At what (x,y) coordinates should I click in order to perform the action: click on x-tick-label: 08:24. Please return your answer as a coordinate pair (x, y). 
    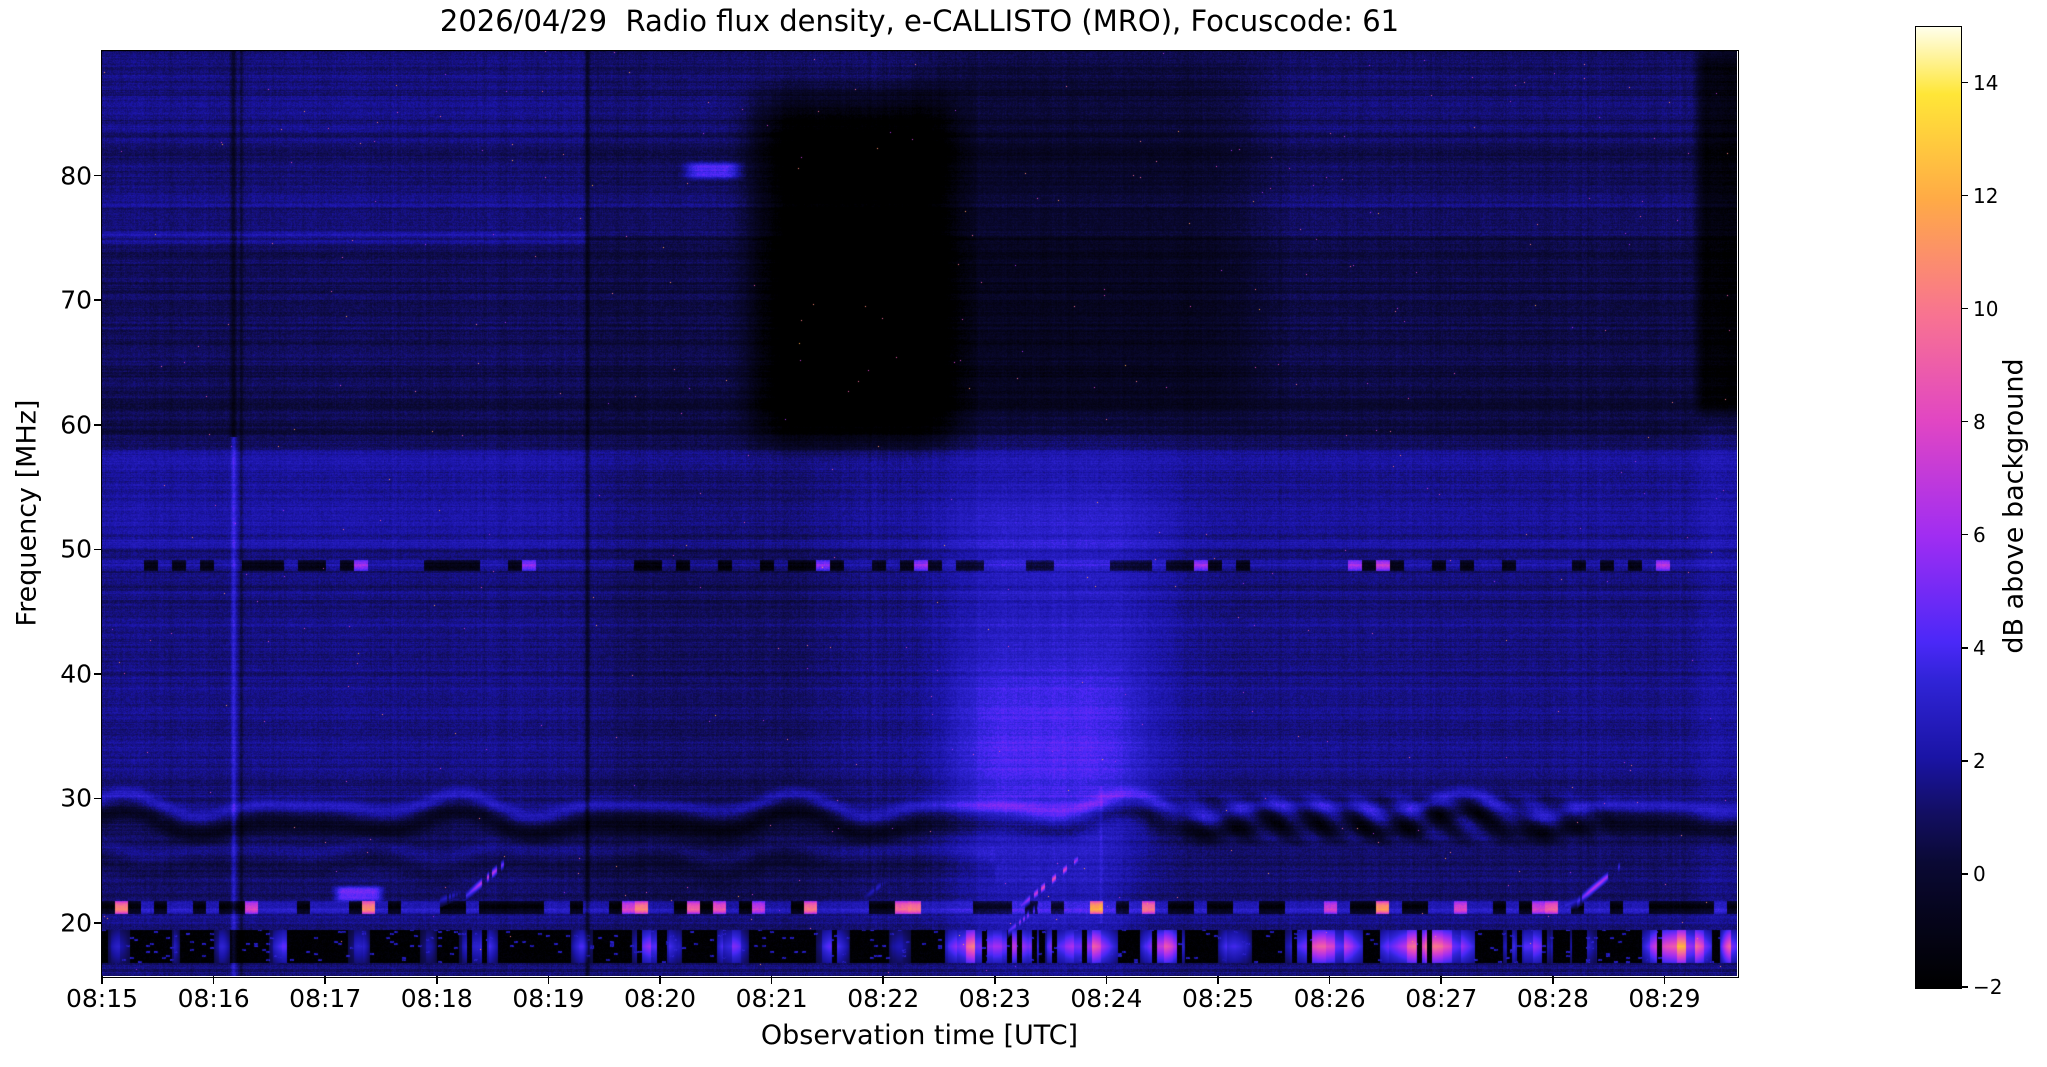
    Looking at the image, I should click on (1106, 998).